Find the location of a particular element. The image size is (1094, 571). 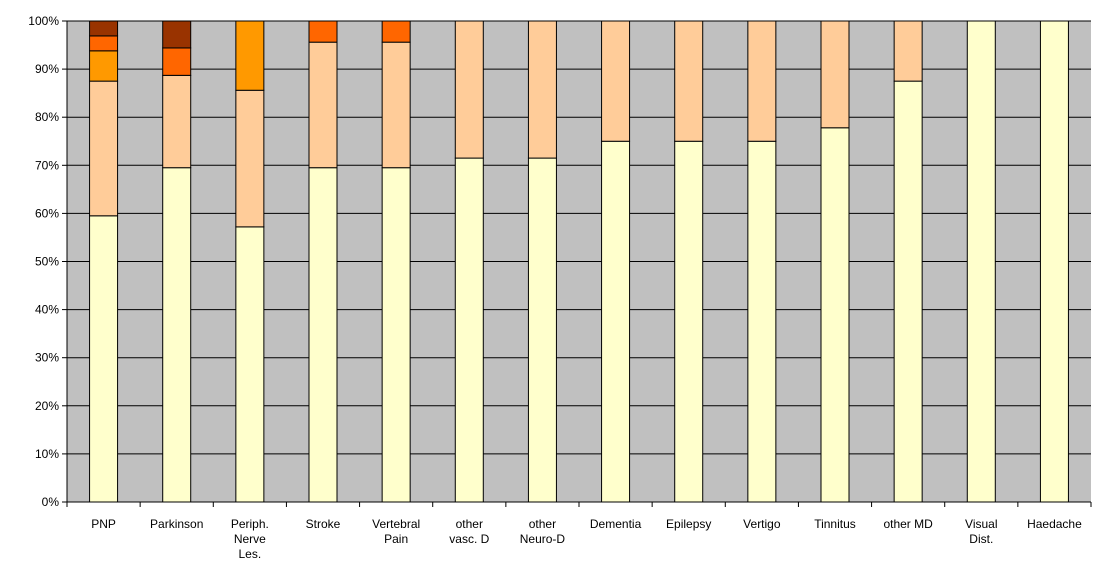

x-category-label: Vertebral Pain is located at coordinates (396, 531).